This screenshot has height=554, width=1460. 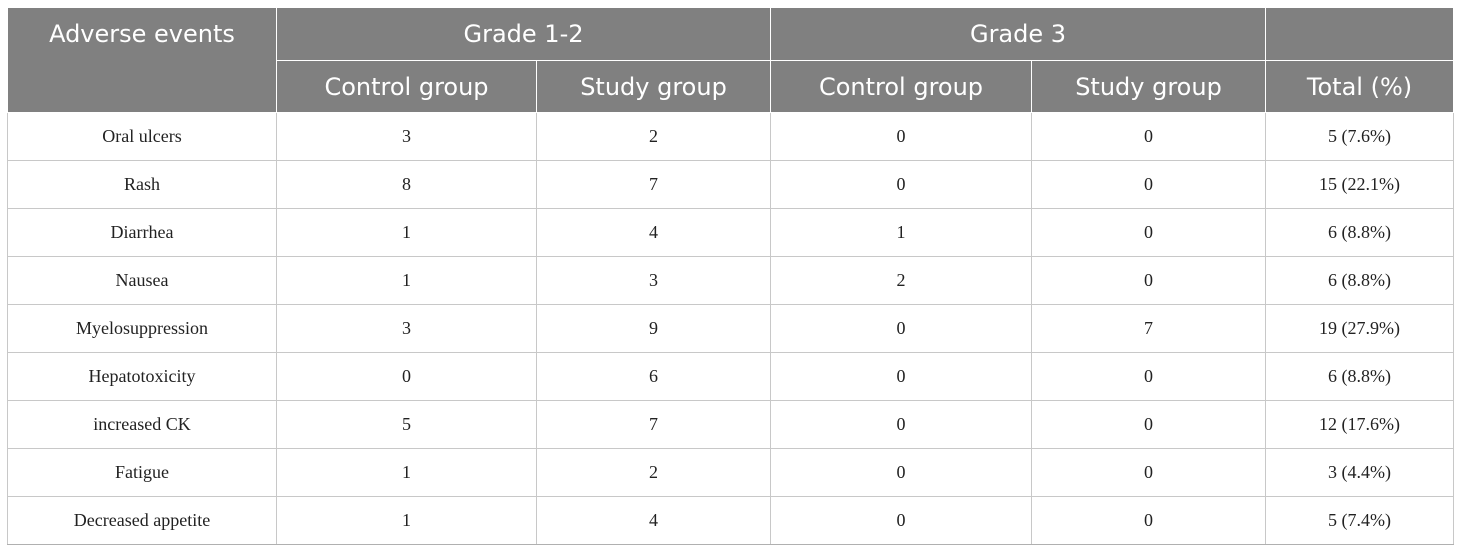 I want to click on header-total: Total (%), so click(x=1360, y=86).